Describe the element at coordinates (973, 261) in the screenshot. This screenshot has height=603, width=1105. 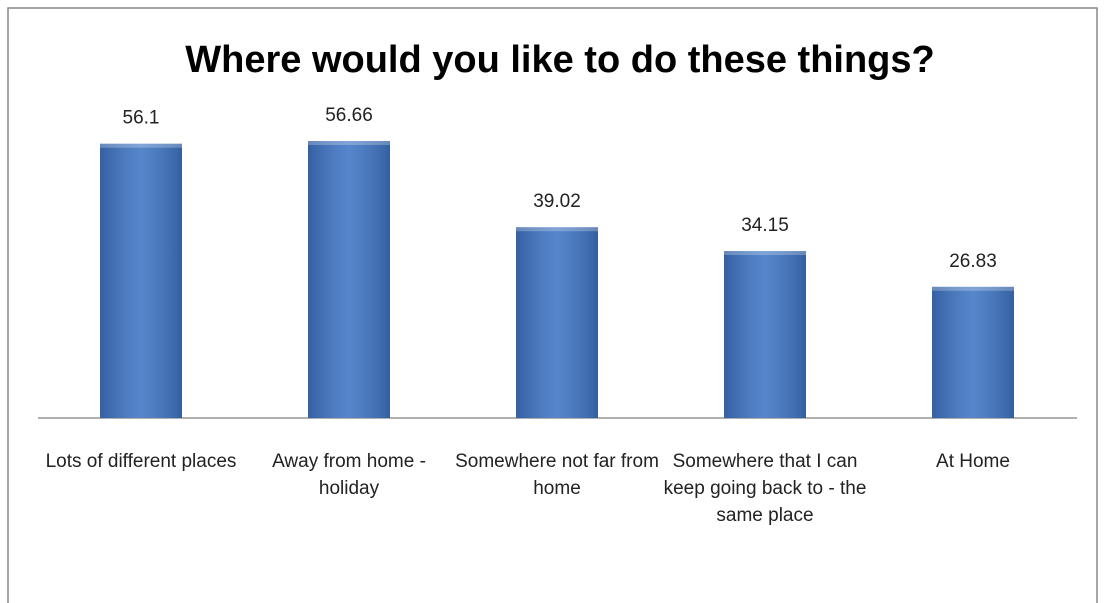
I see `value-label: 26.83` at that location.